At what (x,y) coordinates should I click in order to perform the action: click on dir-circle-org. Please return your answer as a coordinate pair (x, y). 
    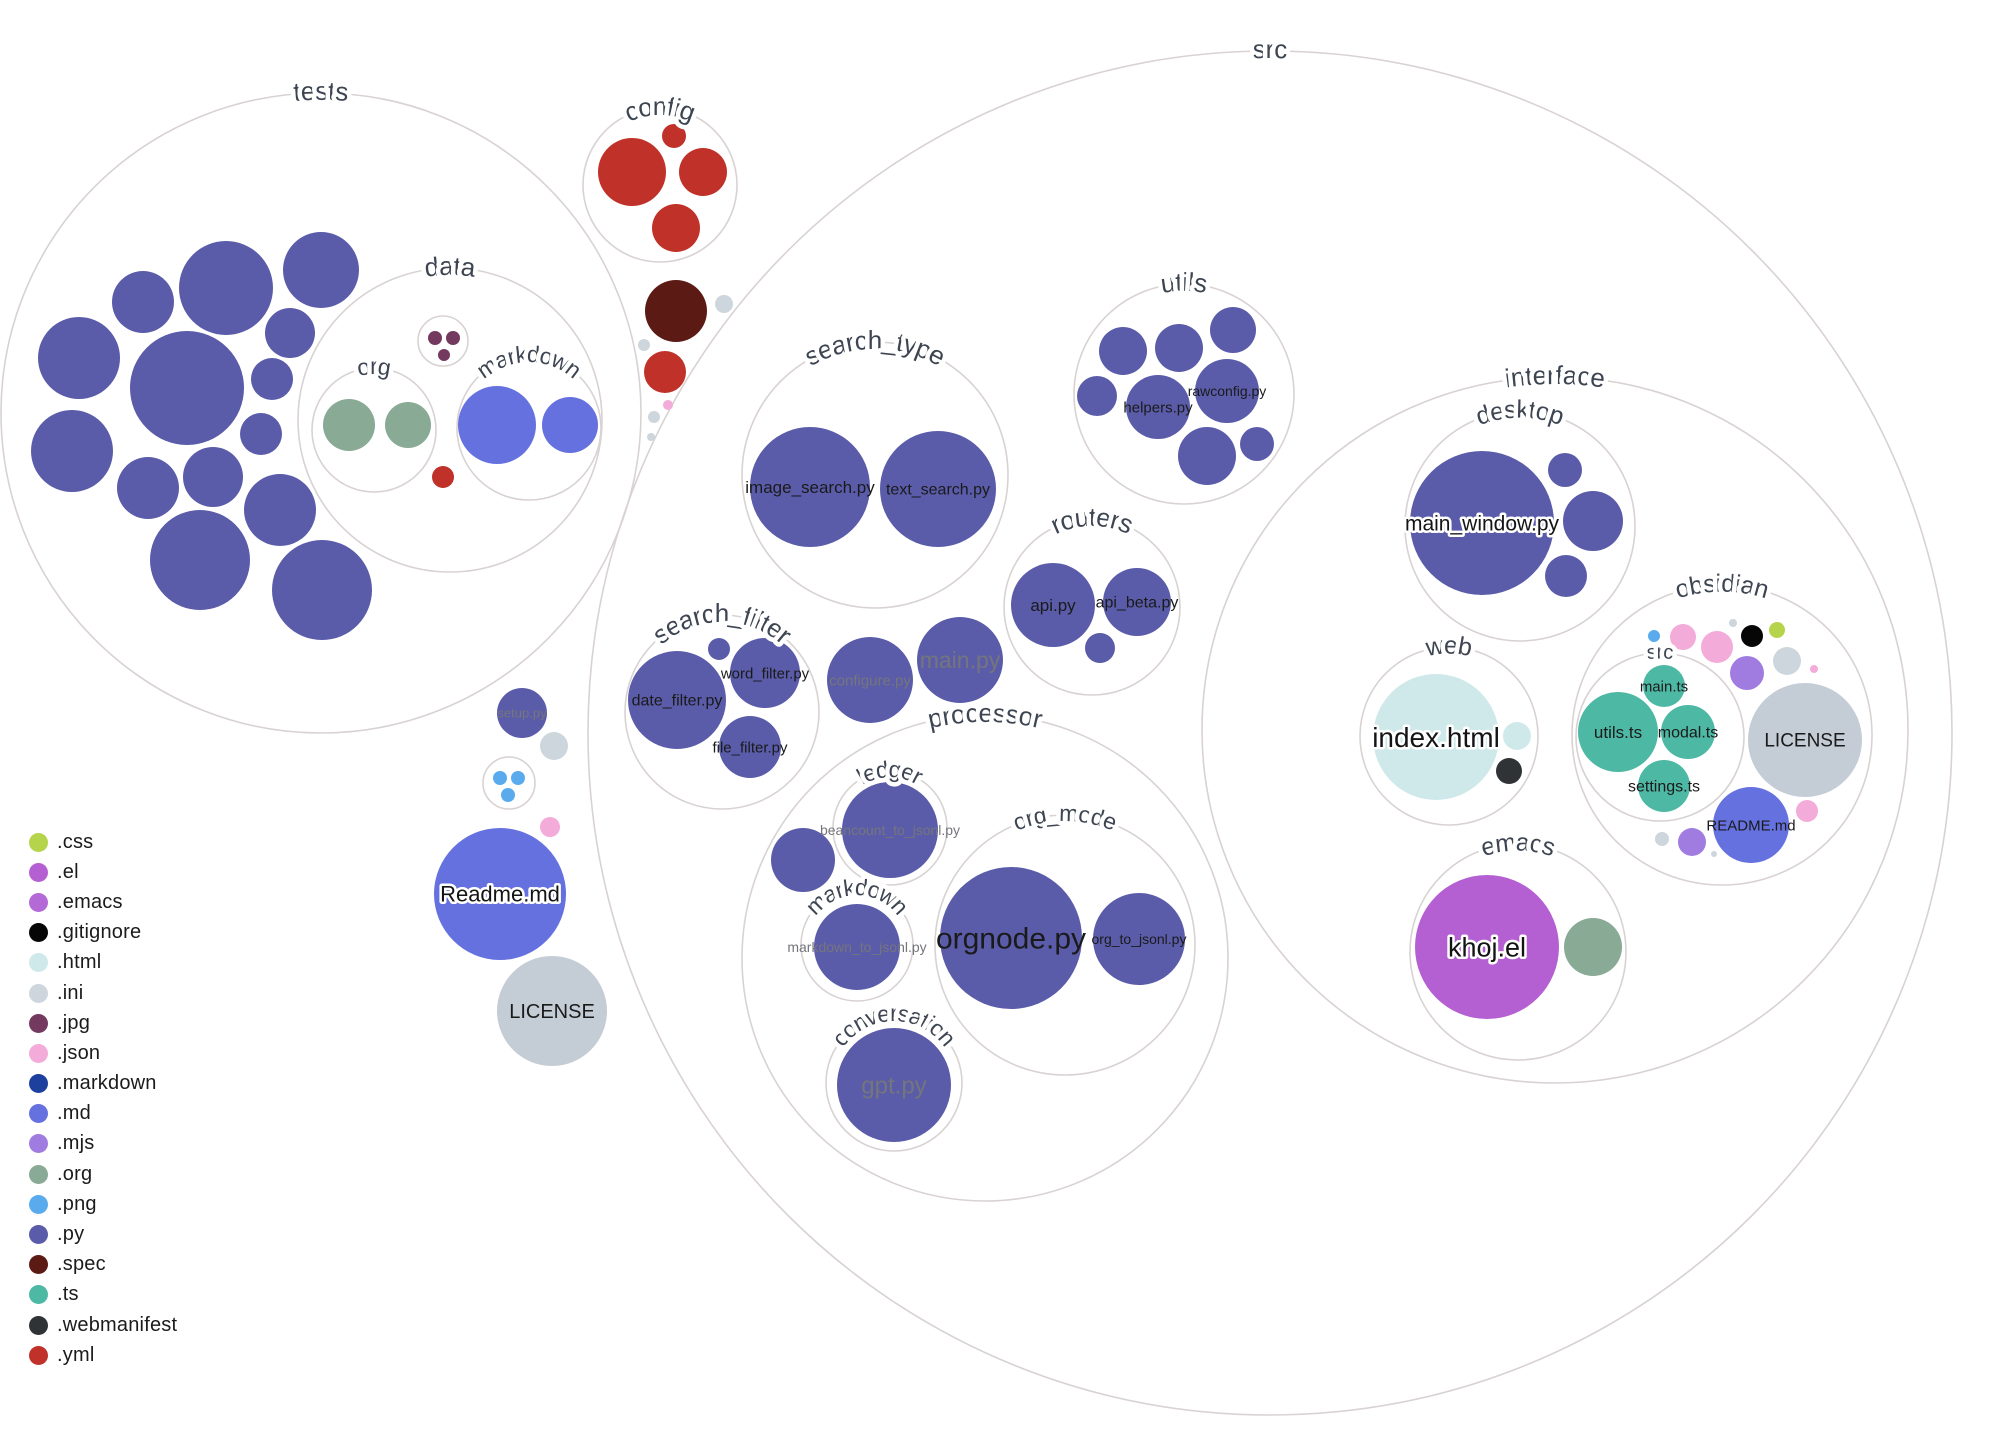
    Looking at the image, I should click on (374, 430).